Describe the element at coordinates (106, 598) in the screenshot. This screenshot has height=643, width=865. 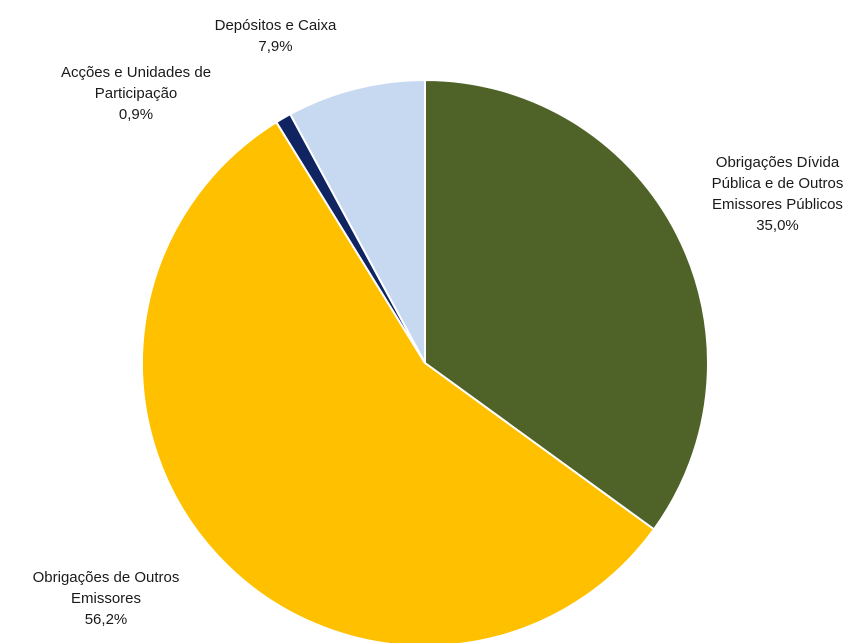
I see `label-obrigacoes-outros-emissores: Obrigações de Outros Emissores 56,2%` at that location.